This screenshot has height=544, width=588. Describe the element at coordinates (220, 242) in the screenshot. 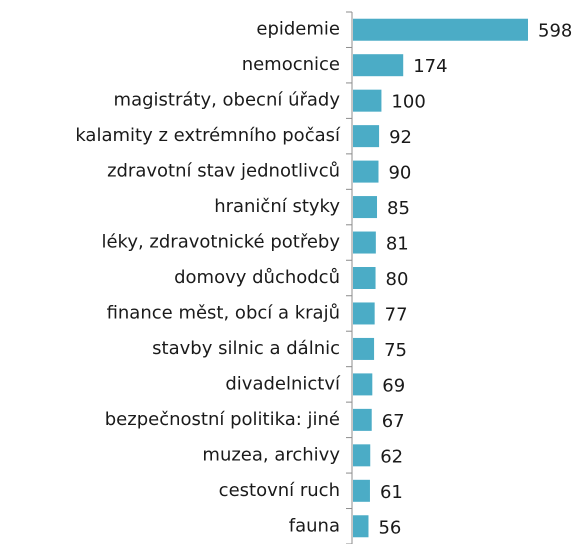

I see `category-label: léky, zdravotnické potřeby` at that location.